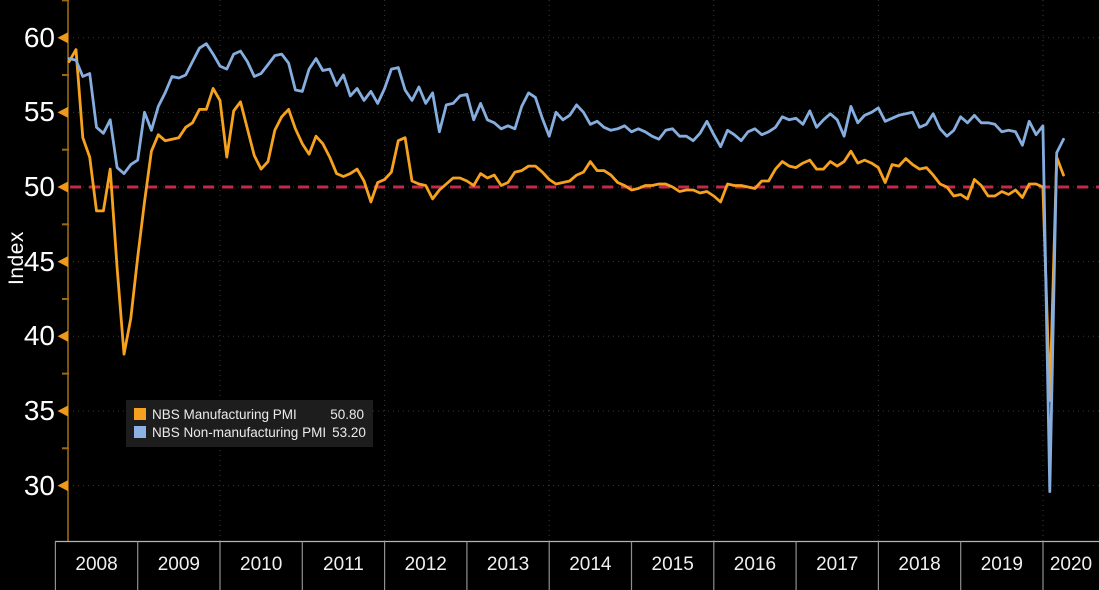 Image resolution: width=1099 pixels, height=590 pixels. Describe the element at coordinates (919, 564) in the screenshot. I see `x-year-label-2018: 2018` at that location.